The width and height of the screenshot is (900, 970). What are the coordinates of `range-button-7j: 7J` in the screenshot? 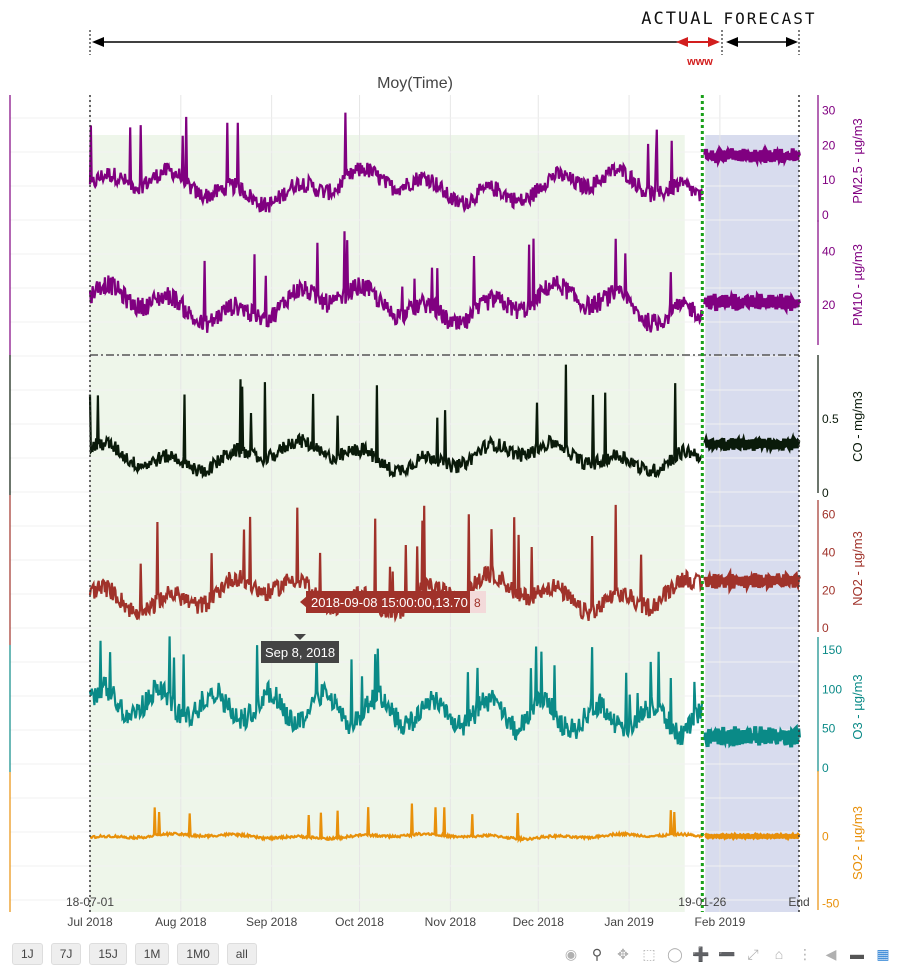 It's located at (66, 954).